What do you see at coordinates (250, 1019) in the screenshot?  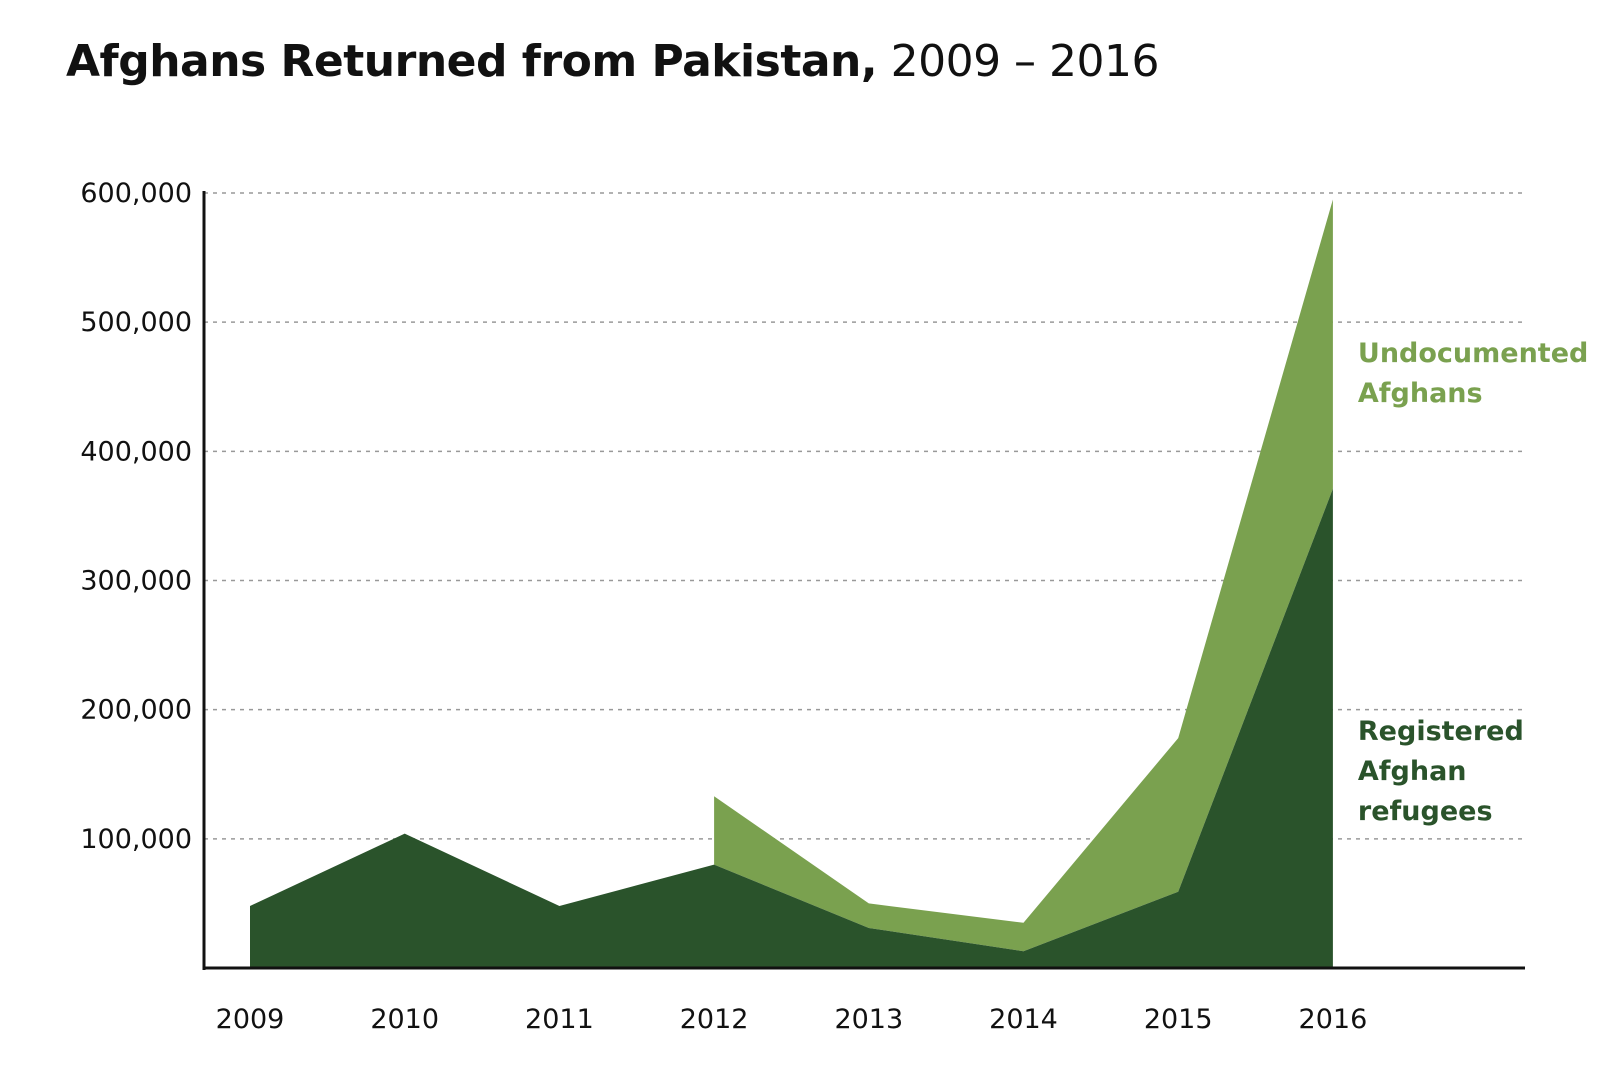 I see `x-tick-label: 2009` at bounding box center [250, 1019].